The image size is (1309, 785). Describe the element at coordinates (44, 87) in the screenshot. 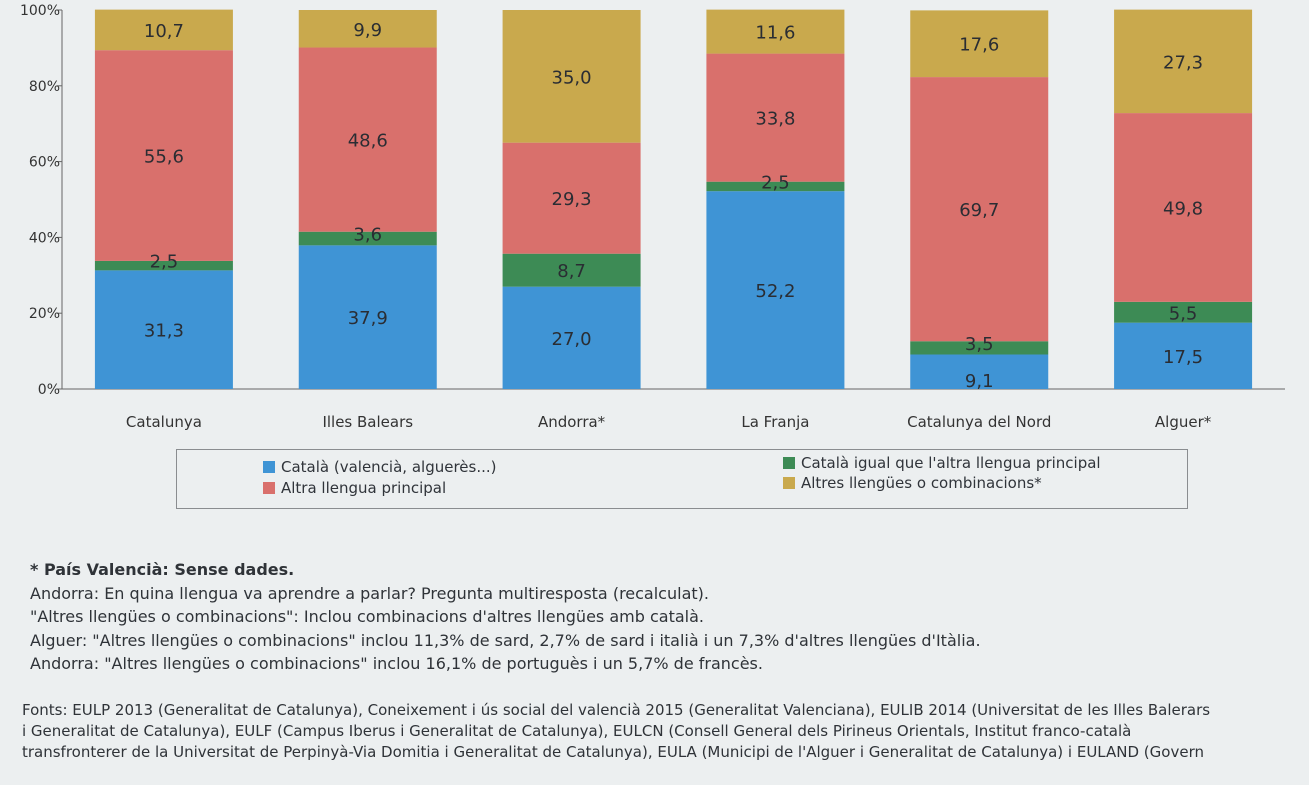

I see `y-tick-label: 80%` at that location.